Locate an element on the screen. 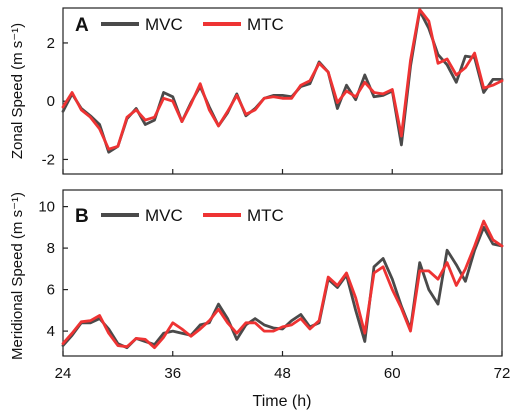 This screenshot has width=512, height=414. panel-label-a: A is located at coordinates (82, 25).